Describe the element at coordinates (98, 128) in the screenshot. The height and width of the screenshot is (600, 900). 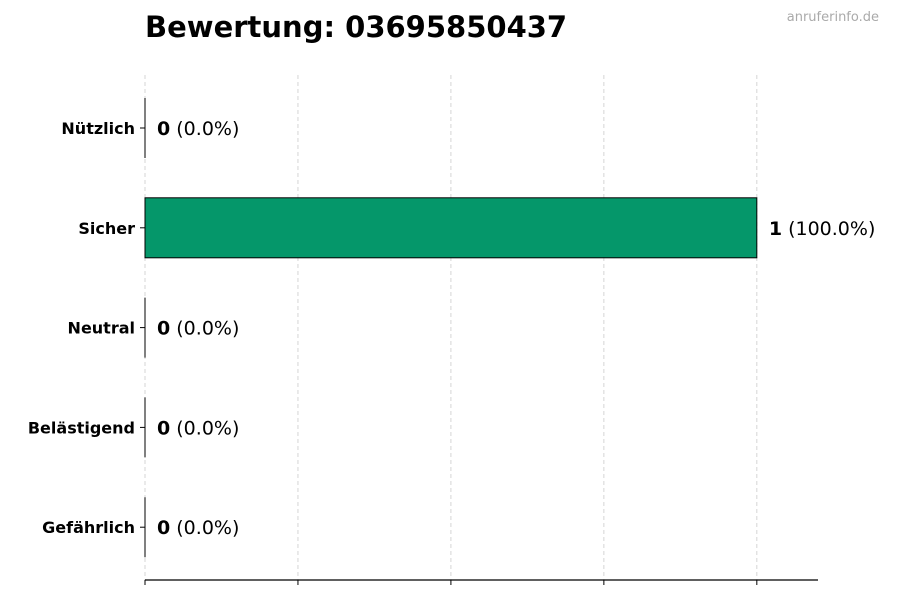
I see `category-label: Nützlich` at that location.